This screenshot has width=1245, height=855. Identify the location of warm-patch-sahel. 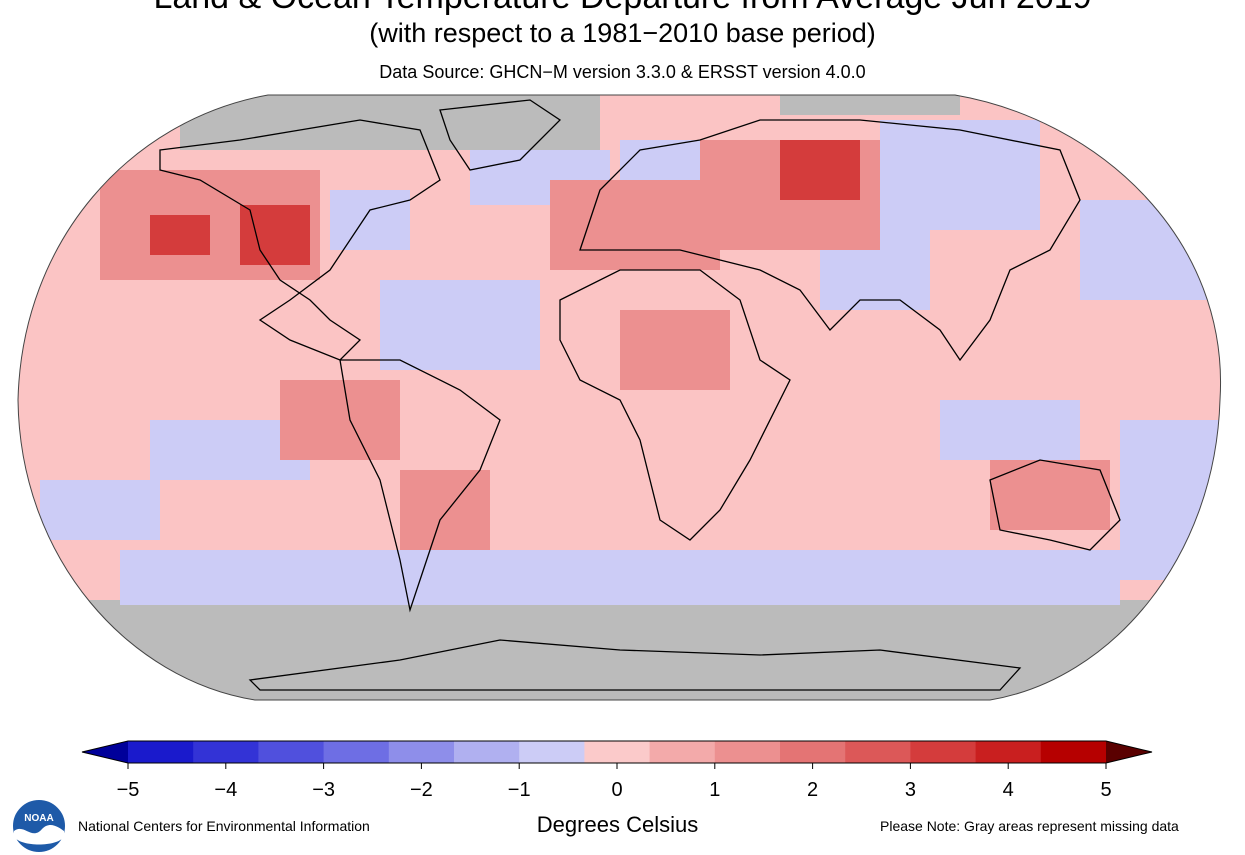
(675, 350).